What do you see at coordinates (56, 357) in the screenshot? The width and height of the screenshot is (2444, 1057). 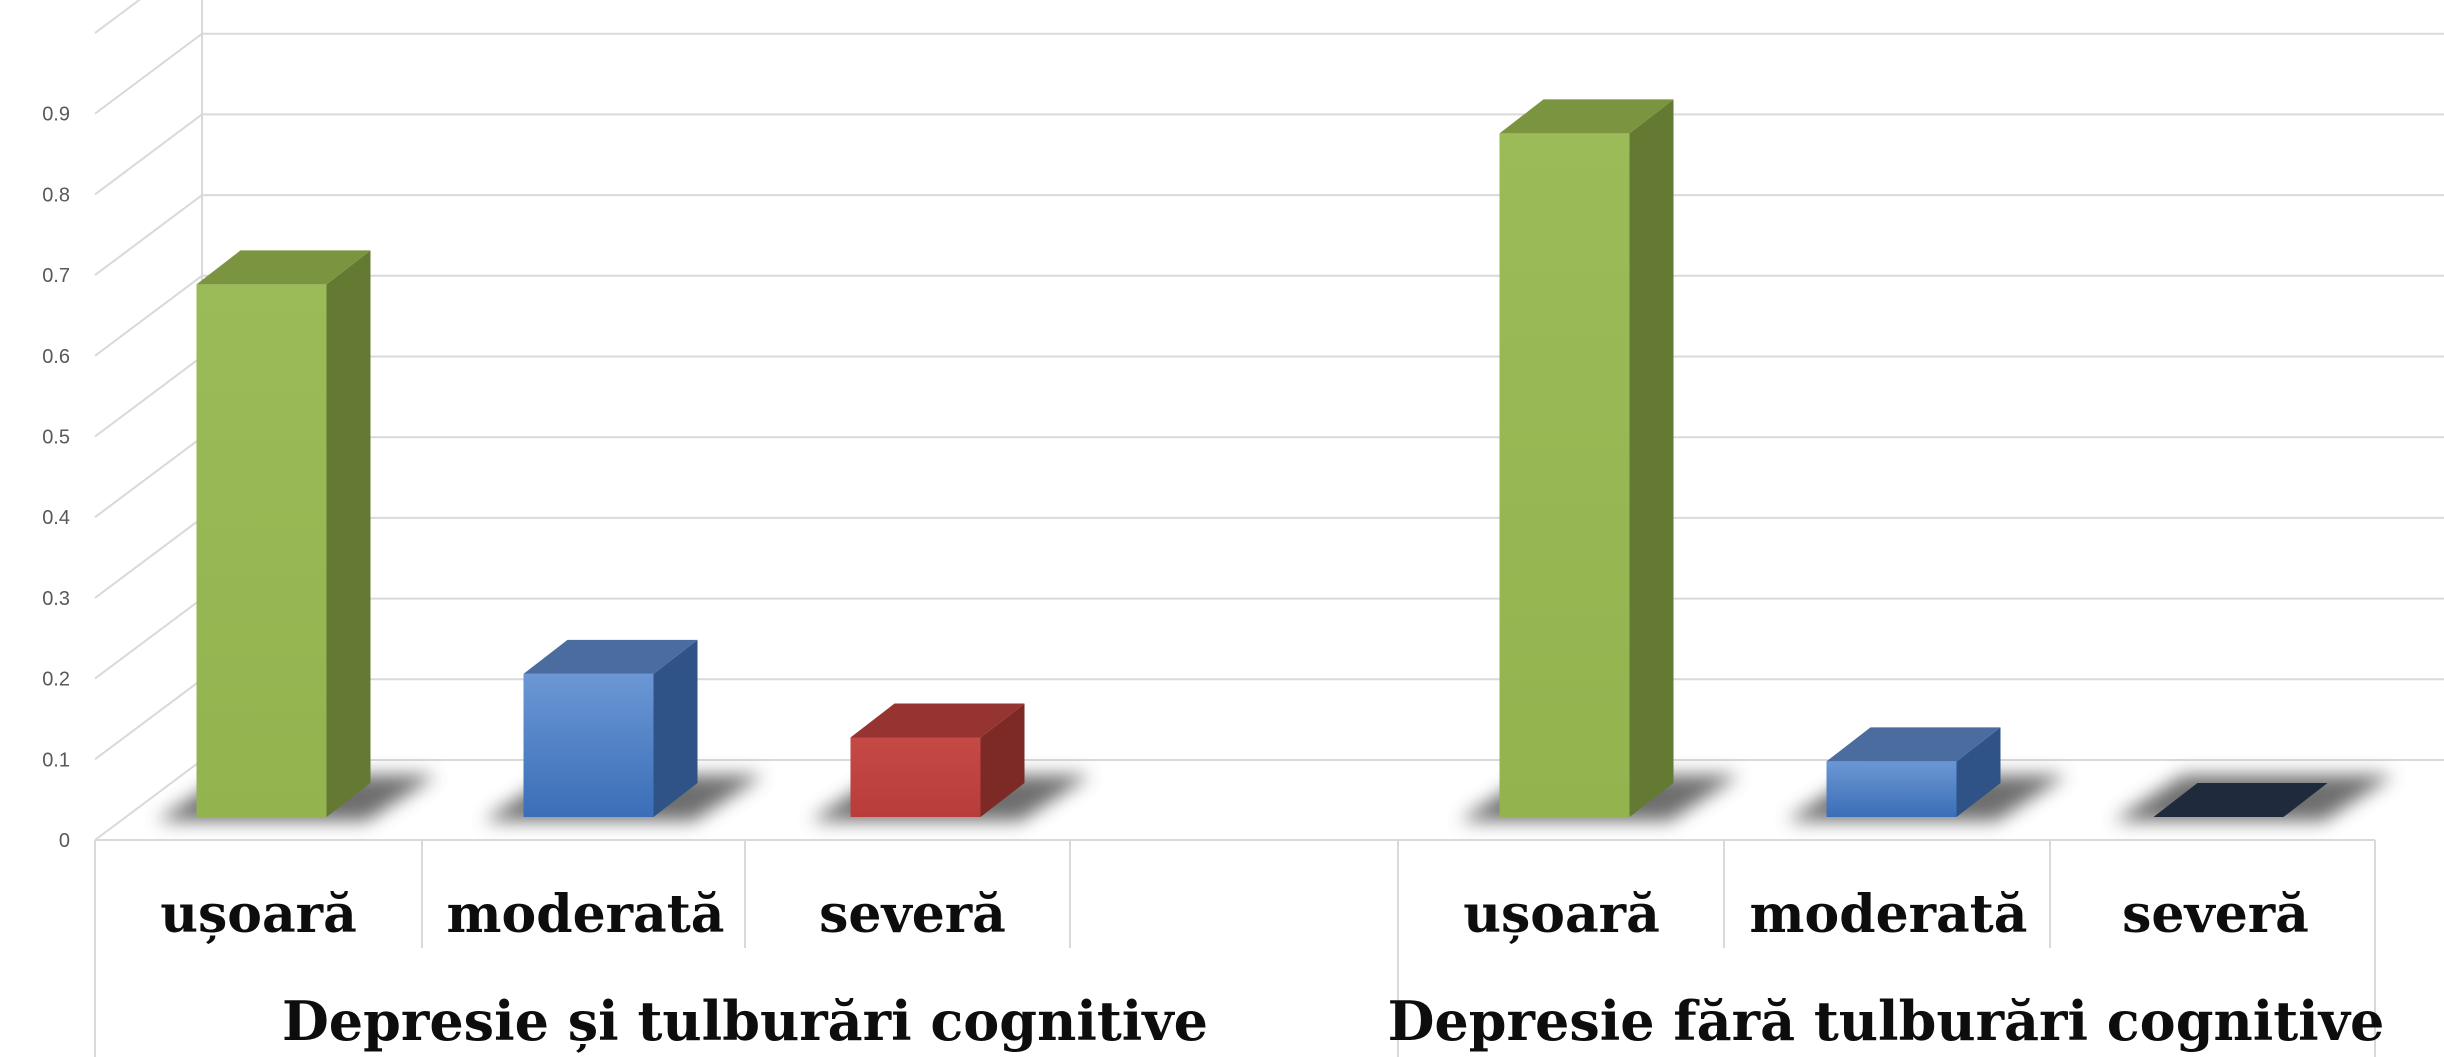 I see `y-tick-label: 0.6` at bounding box center [56, 357].